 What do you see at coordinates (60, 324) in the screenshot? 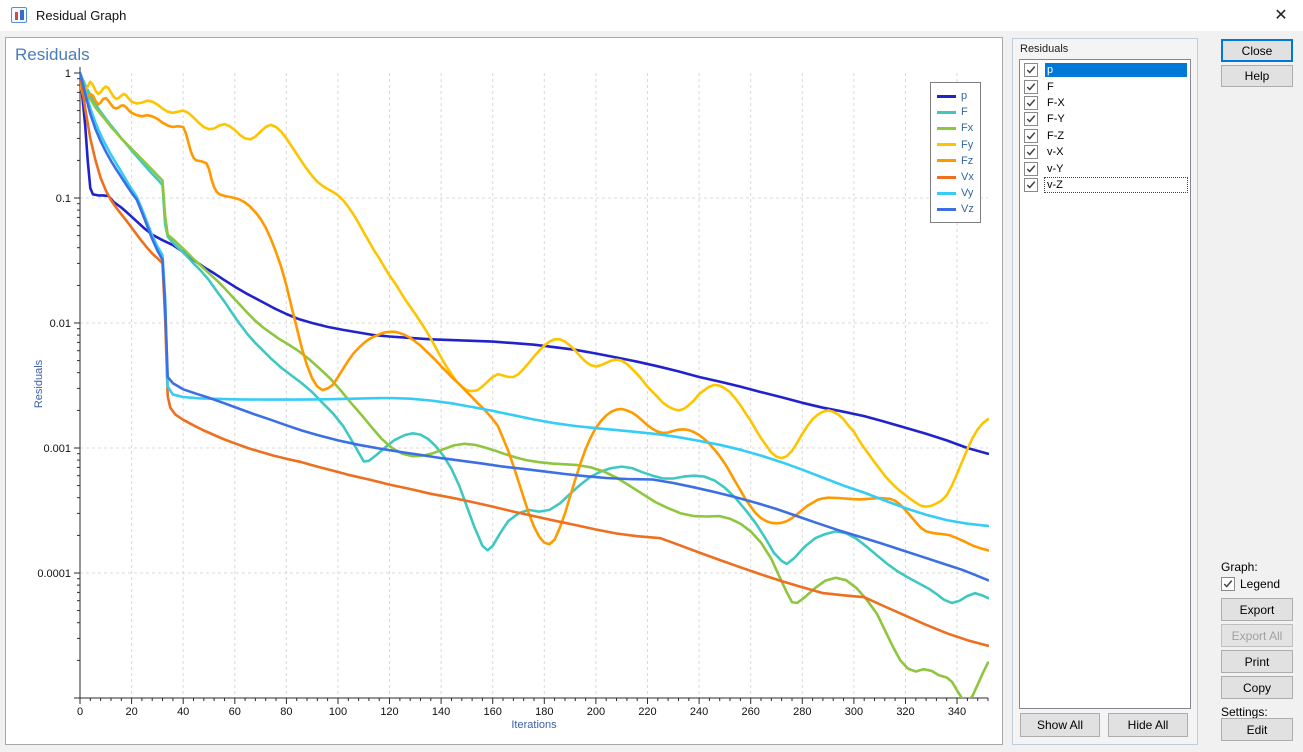
I see `svg-text: 0.01` at bounding box center [60, 324].